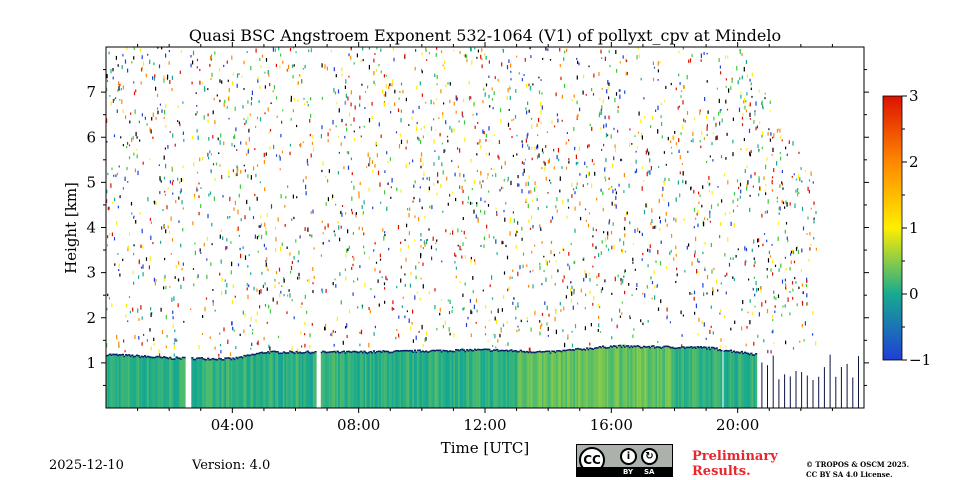  What do you see at coordinates (358, 425) in the screenshot?
I see `x-tick-label: 08:00` at bounding box center [358, 425].